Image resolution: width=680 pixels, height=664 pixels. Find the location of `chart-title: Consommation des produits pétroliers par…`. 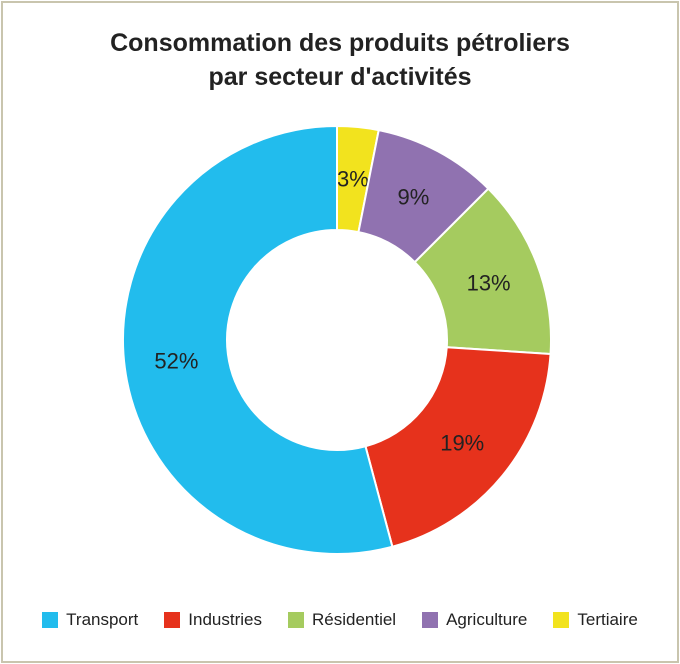

chart-title: Consommation des produits pétroliers par… is located at coordinates (340, 60).